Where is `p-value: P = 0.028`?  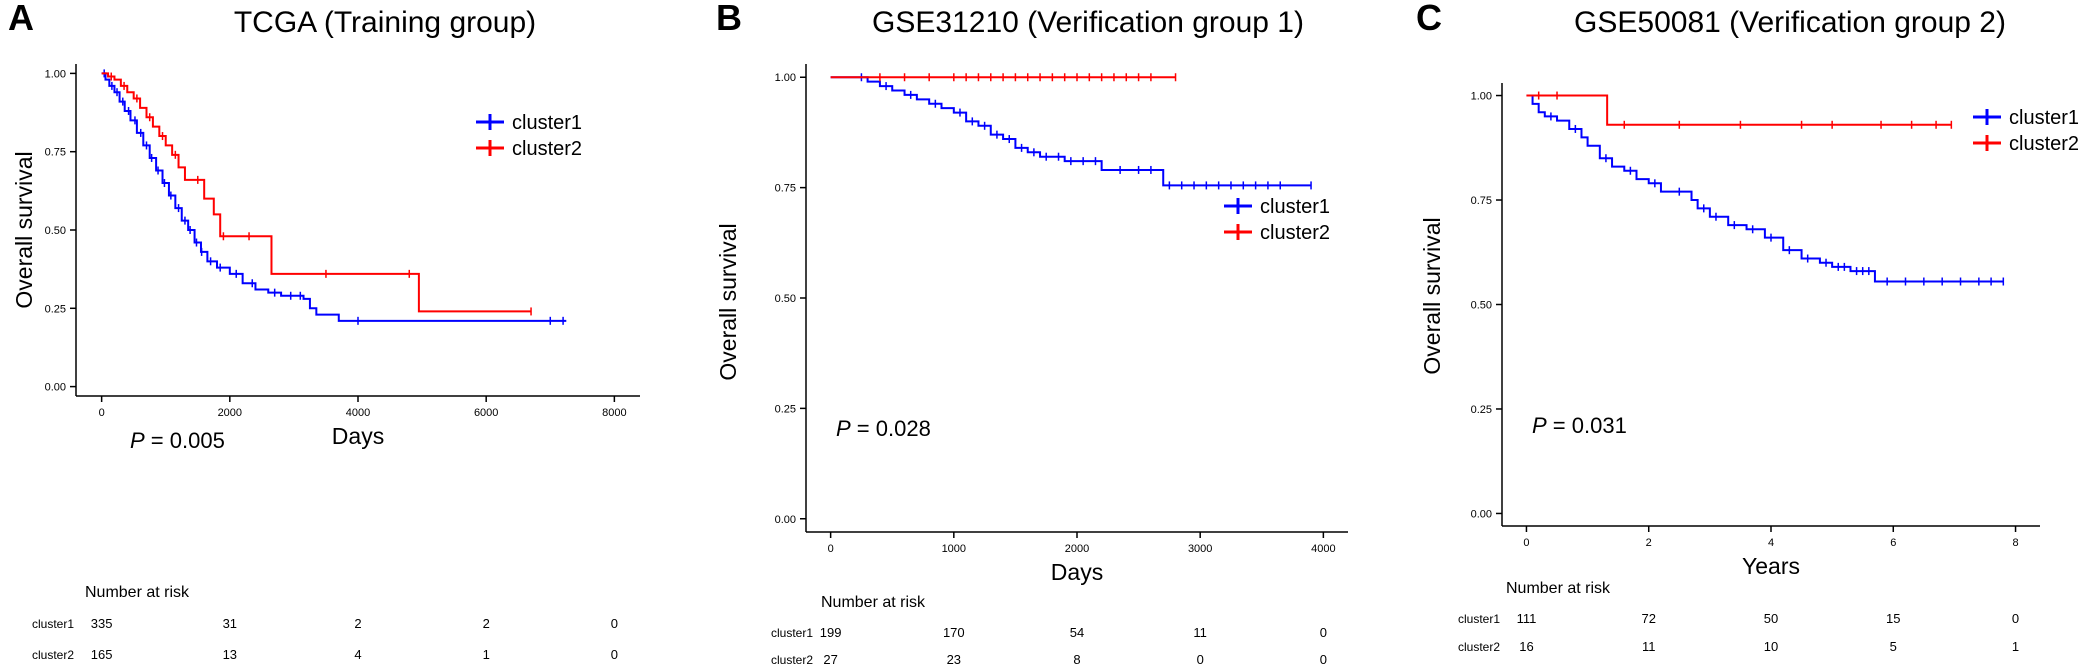
p-value: P = 0.028 is located at coordinates (883, 428).